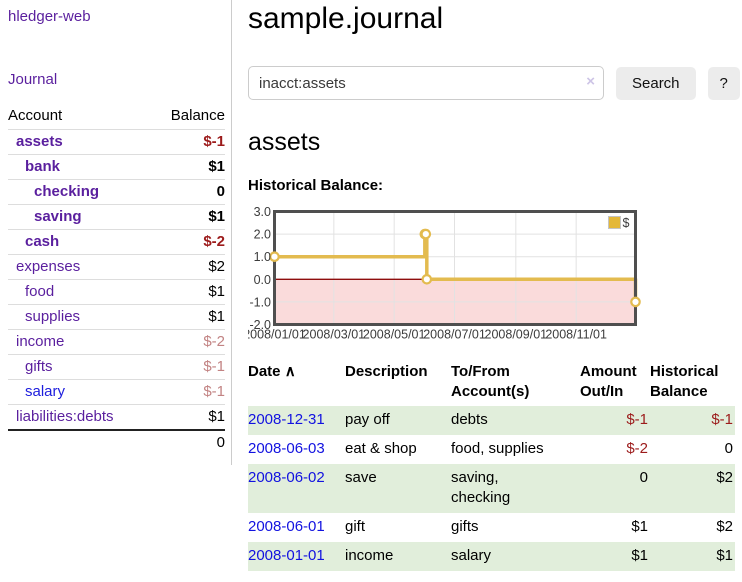 Image resolution: width=742 pixels, height=582 pixels. What do you see at coordinates (491, 556) in the screenshot?
I see `transaction-row: 2008-01-01 income salary $1 $1` at bounding box center [491, 556].